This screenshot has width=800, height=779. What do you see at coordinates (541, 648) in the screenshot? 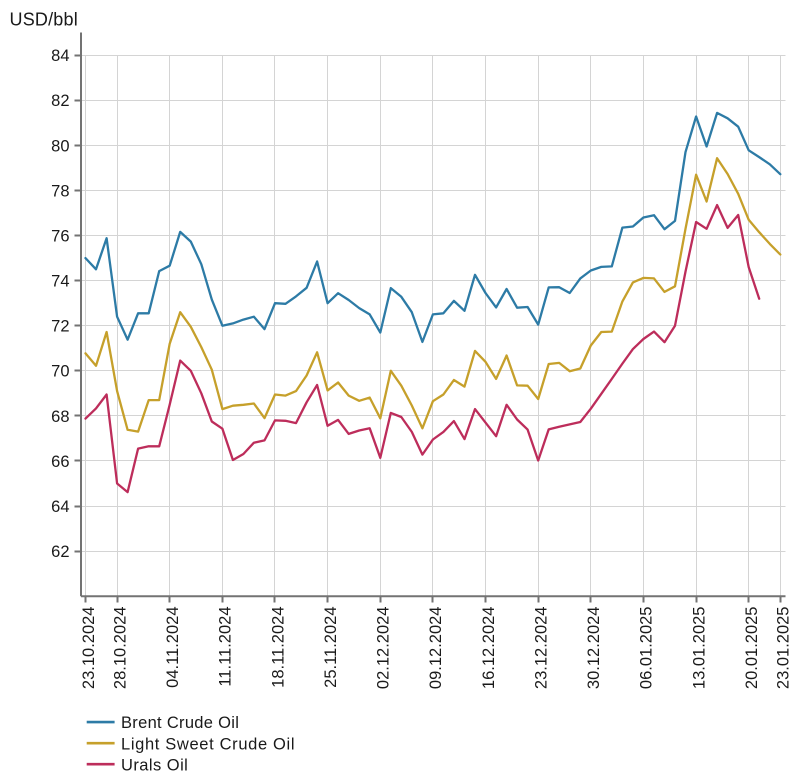
I see `svg-text: 23.12.2024` at bounding box center [541, 648].